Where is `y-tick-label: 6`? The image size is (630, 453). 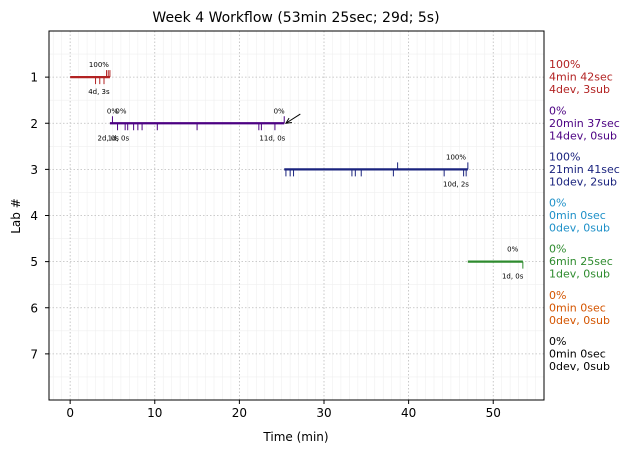 y-tick-label: 6 is located at coordinates (34, 308).